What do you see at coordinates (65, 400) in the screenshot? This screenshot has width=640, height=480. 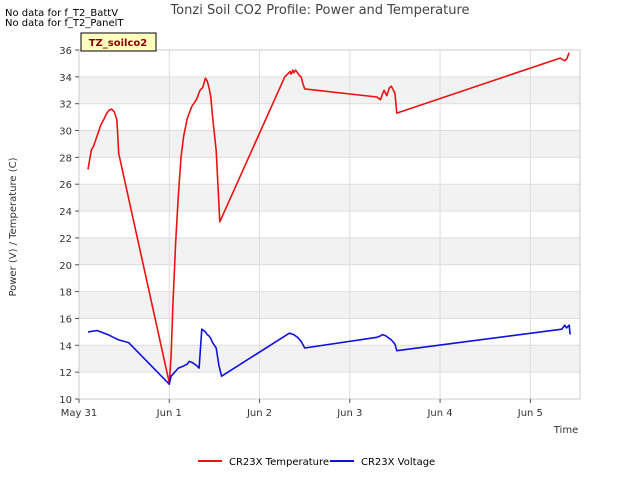 I see `y-tick-label: 10` at bounding box center [65, 400].